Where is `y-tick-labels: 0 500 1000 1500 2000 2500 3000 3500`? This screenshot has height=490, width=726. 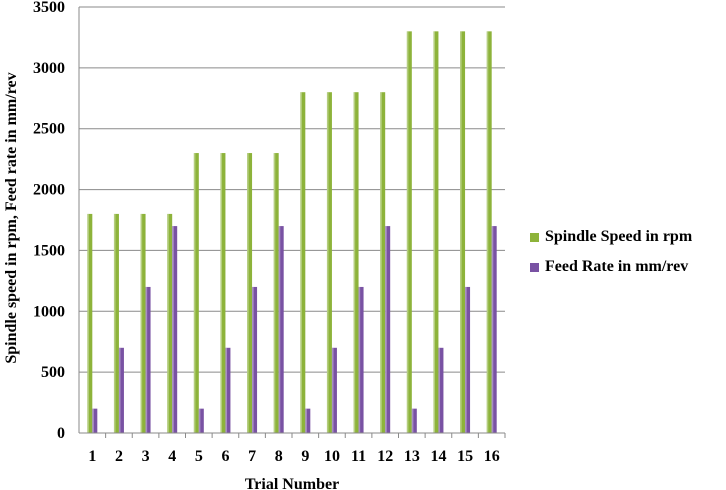
y-tick-labels: 0 500 1000 1500 2000 2500 3000 3500 is located at coordinates (49, 221).